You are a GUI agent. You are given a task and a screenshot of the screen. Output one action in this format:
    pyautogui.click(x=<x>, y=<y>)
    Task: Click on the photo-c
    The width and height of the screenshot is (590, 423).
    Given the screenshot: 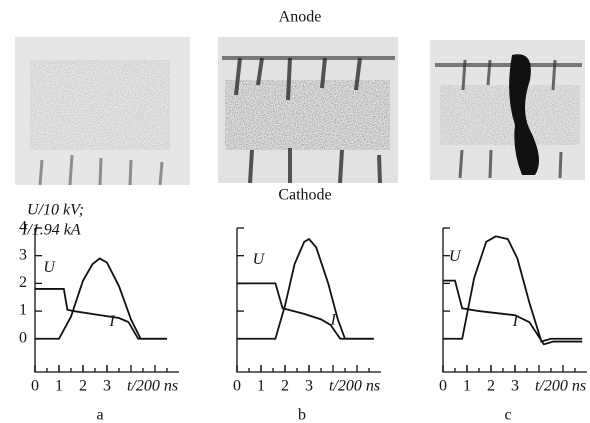 What is the action you would take?
    pyautogui.click(x=507, y=110)
    